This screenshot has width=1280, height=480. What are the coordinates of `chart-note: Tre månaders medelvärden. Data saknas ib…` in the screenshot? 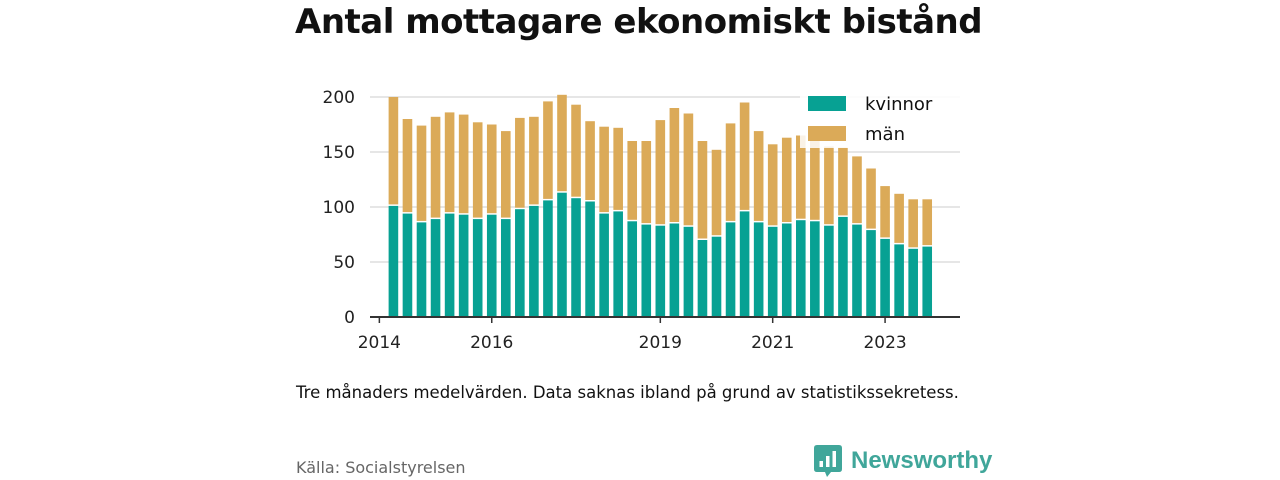 It's located at (627, 392).